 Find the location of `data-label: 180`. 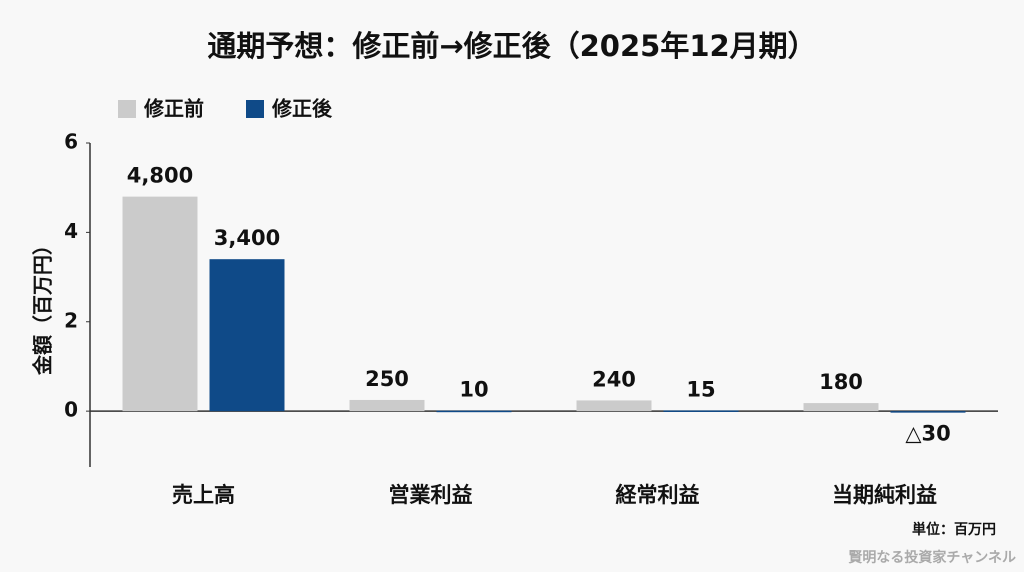

data-label: 180 is located at coordinates (841, 382).